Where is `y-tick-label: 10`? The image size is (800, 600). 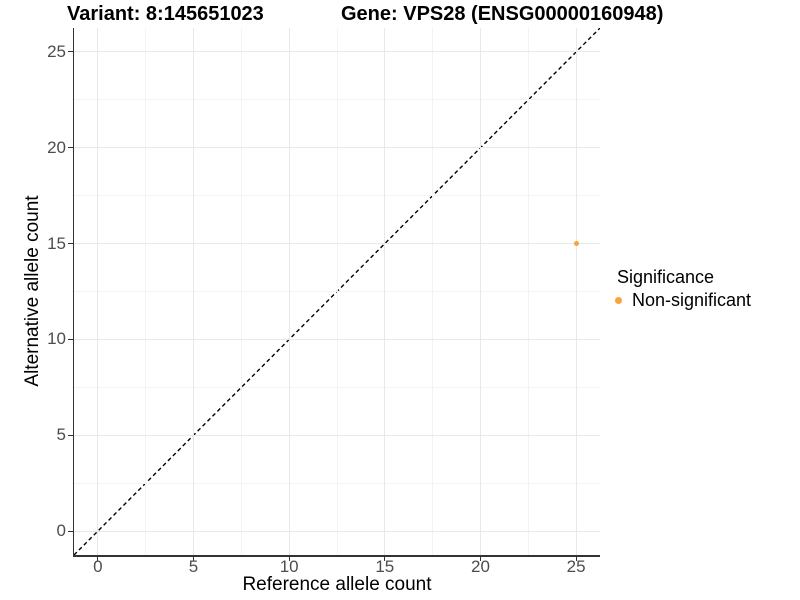
y-tick-label: 10 is located at coordinates (56, 339).